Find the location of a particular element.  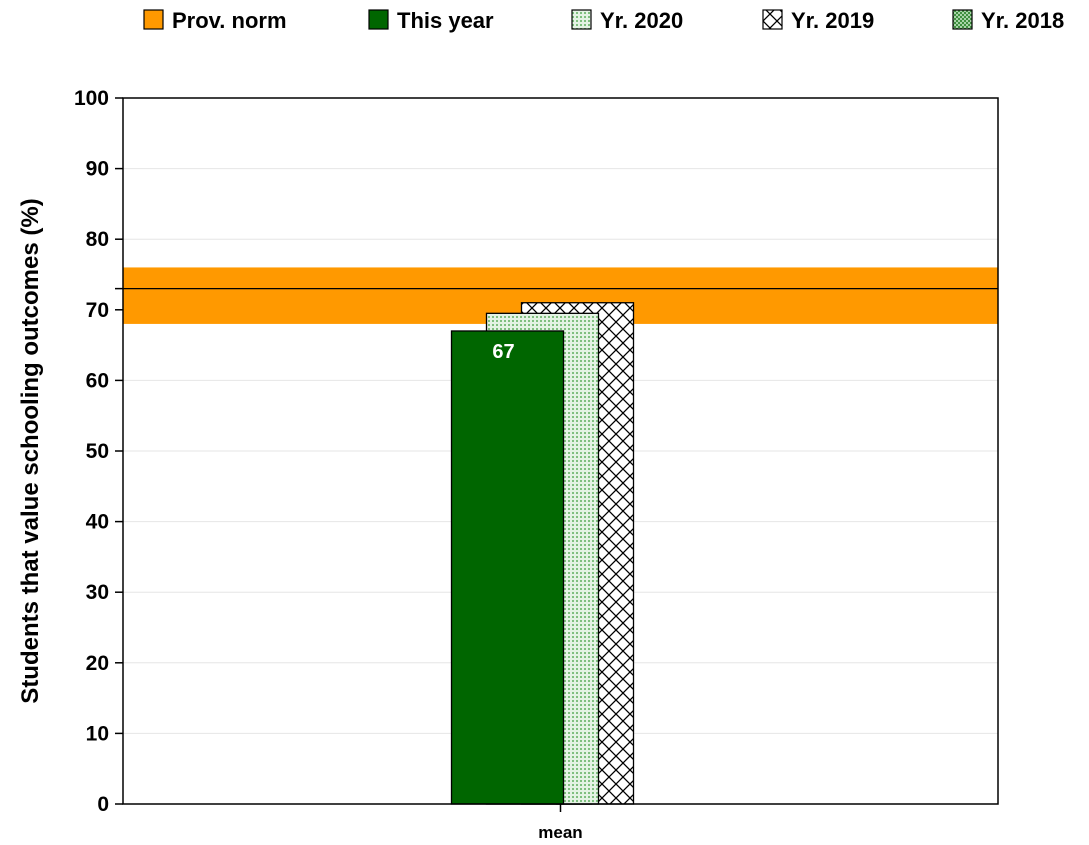

legend-item-prov-norm: Prov. norm is located at coordinates (215, 20).